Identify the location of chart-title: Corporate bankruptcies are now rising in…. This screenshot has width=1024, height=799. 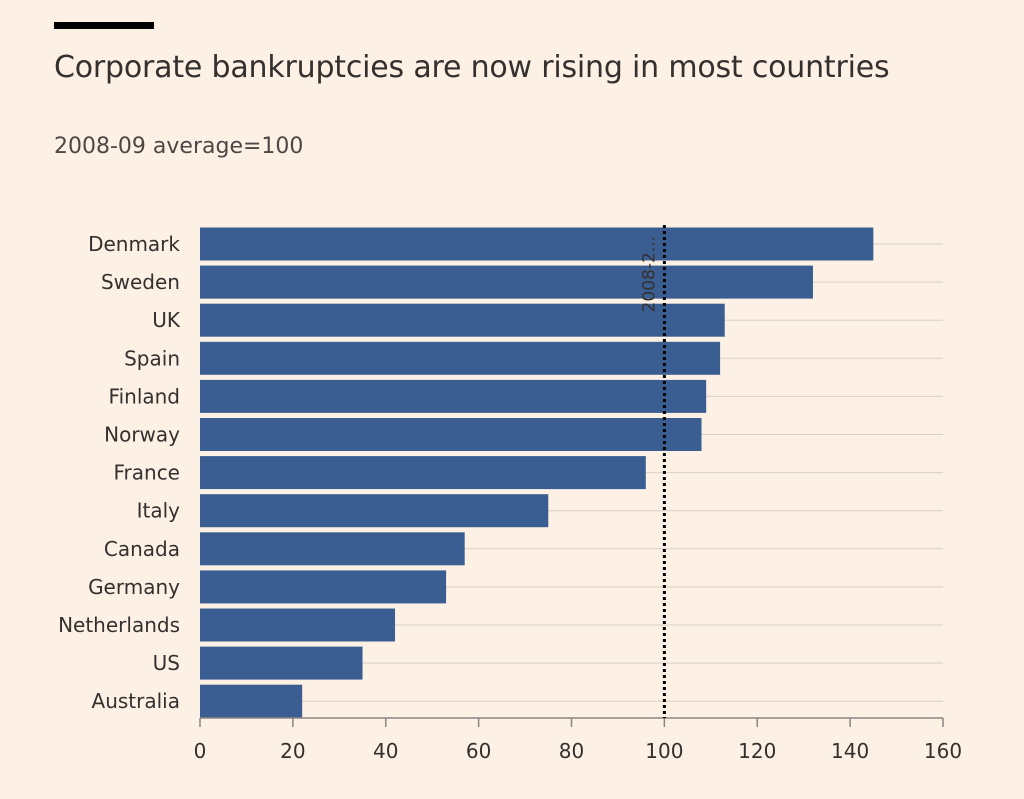
(472, 67).